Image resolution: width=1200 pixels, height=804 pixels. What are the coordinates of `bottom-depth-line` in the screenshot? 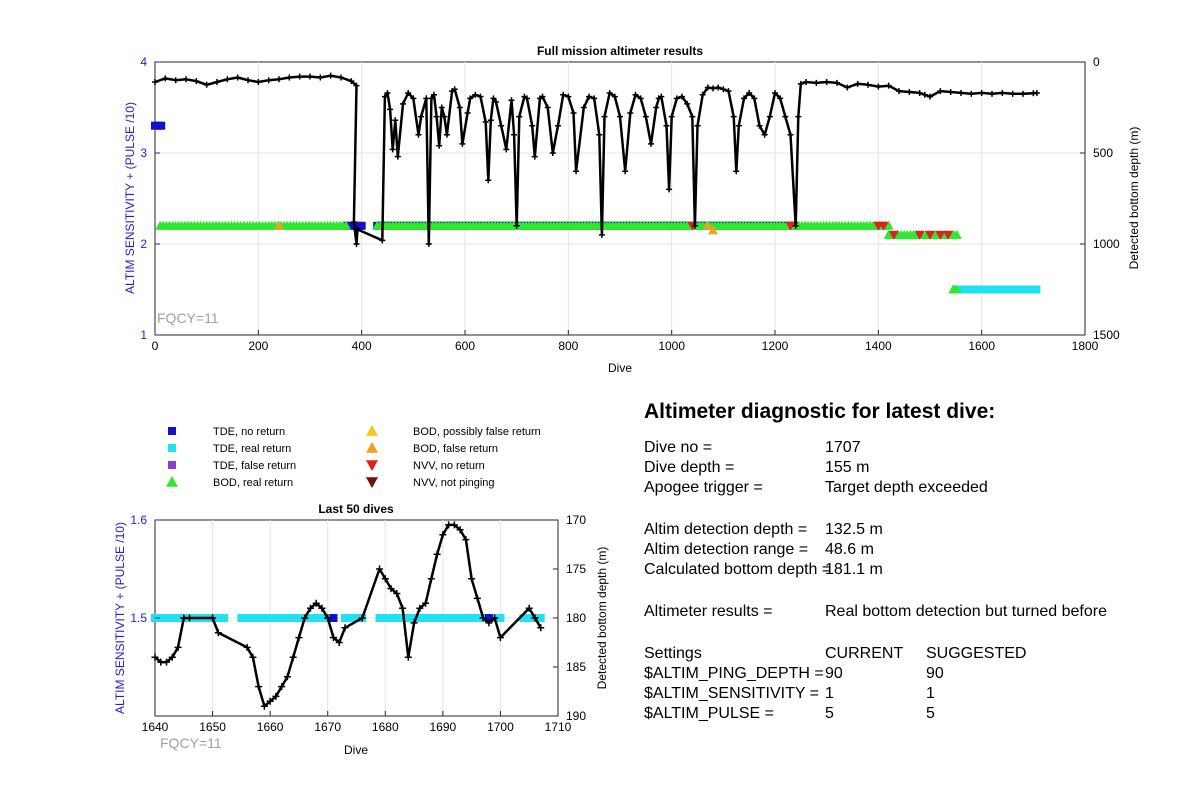 It's located at (348, 615).